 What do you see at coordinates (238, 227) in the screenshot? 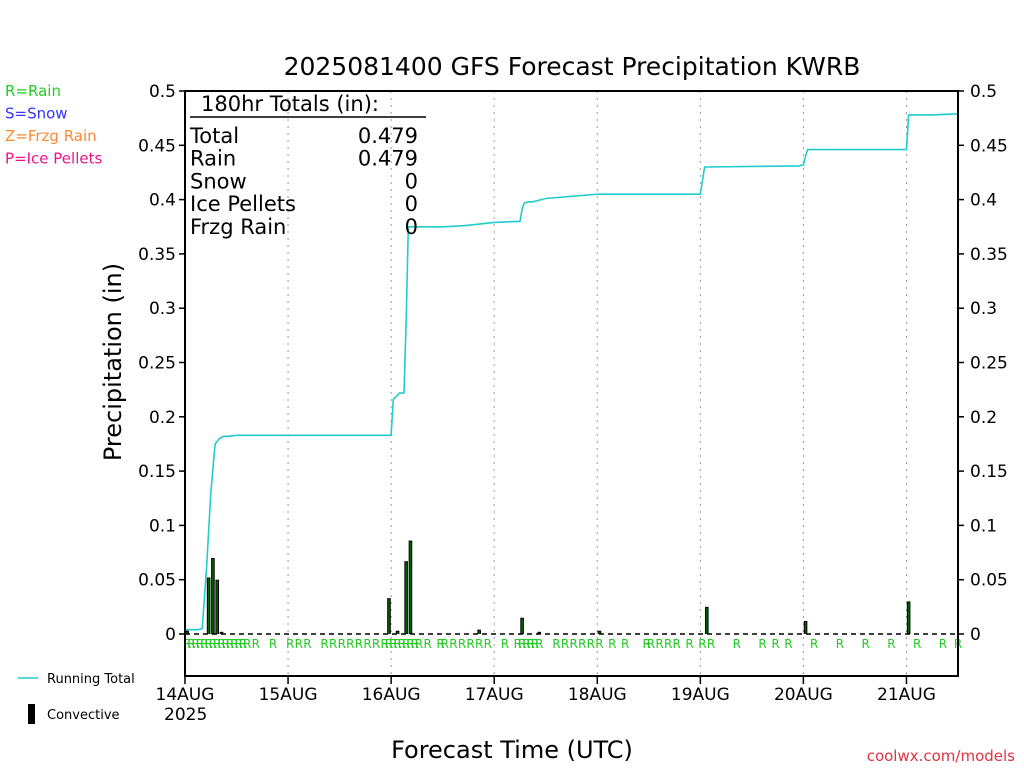
I see `totals-row-label: Frzg Rain` at bounding box center [238, 227].